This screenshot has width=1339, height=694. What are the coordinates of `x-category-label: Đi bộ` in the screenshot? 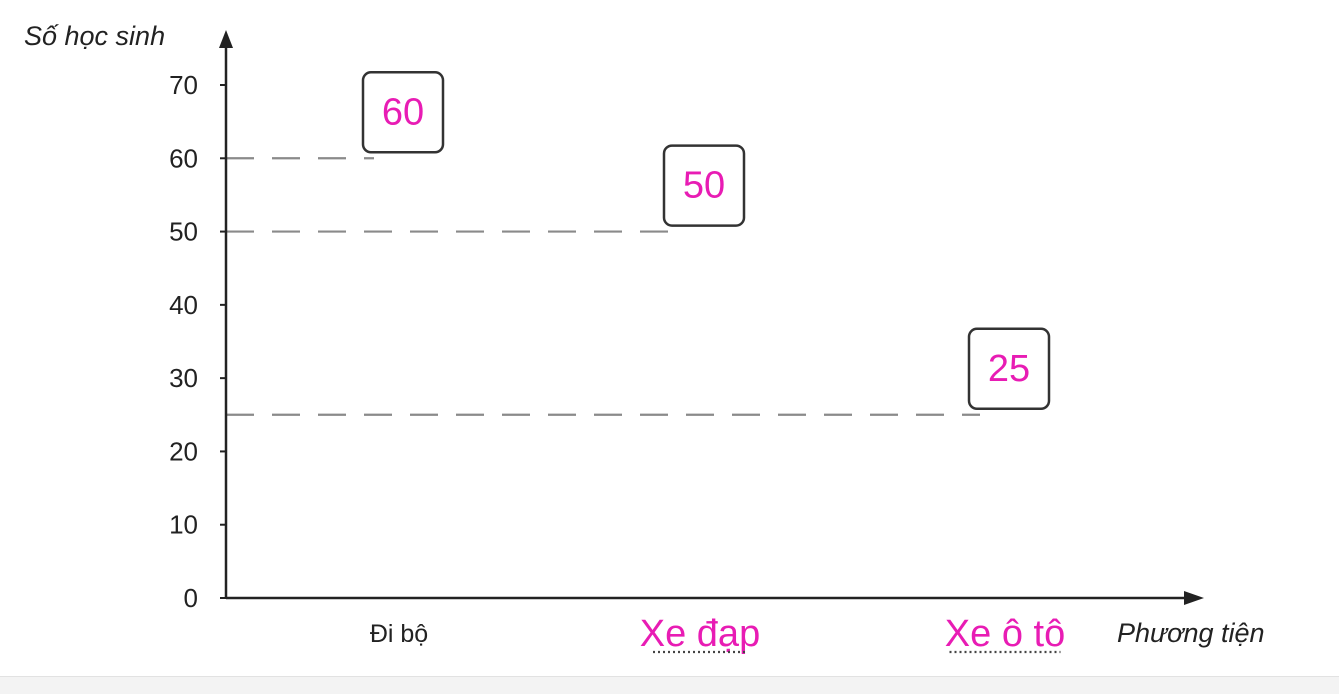 It's located at (399, 634).